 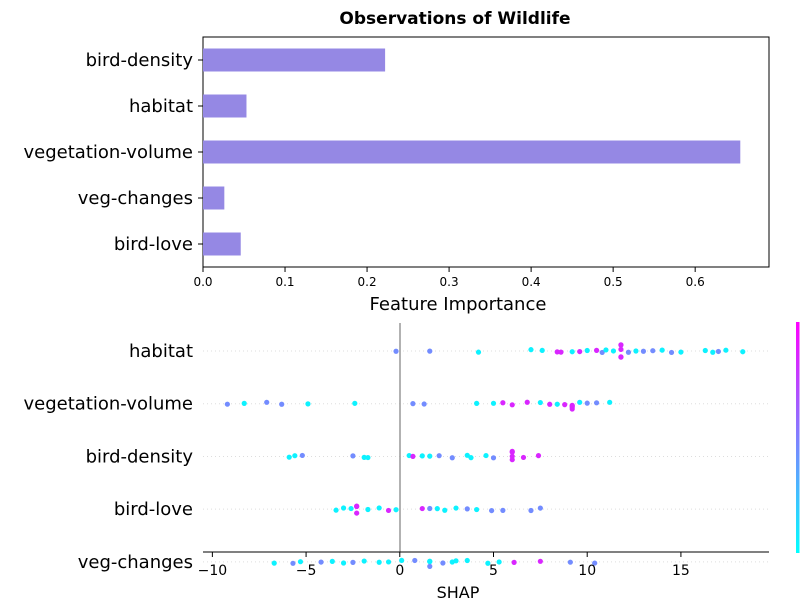 What do you see at coordinates (214, 198) in the screenshot?
I see `bar-veg-changes` at bounding box center [214, 198].